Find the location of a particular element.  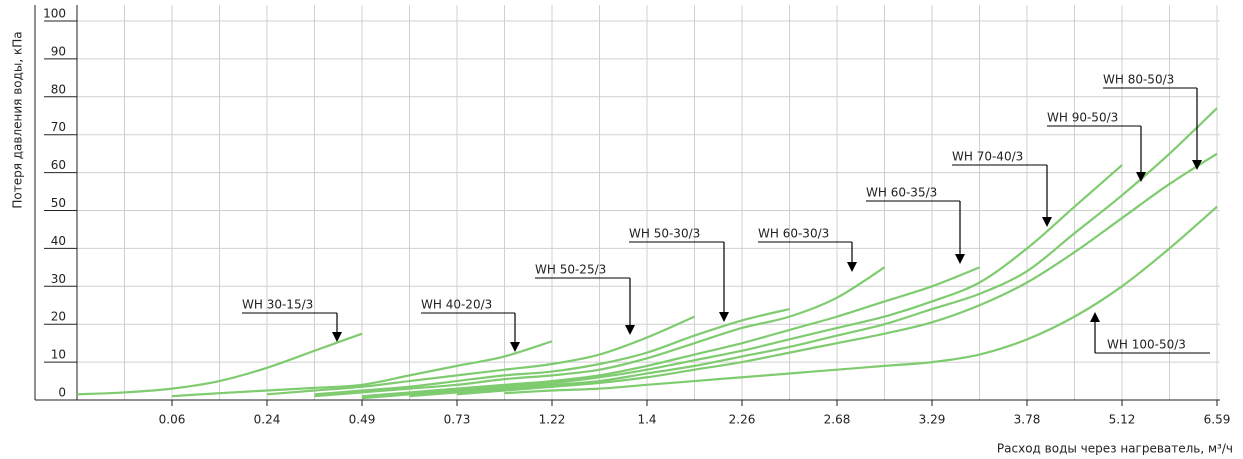

y-tick-label: 10 is located at coordinates (58, 355).